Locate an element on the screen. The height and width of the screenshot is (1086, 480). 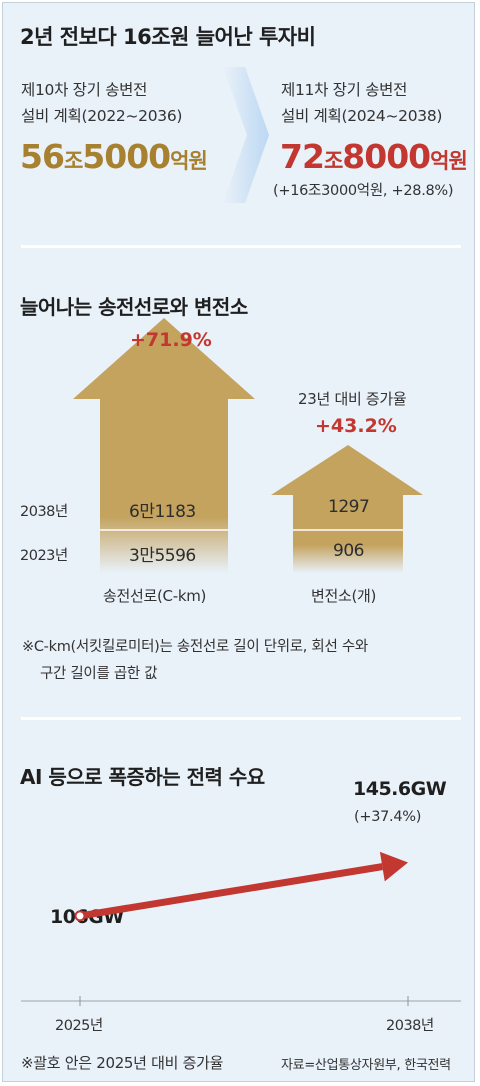
category-line: 송전선로(C-km) is located at coordinates (155, 596).